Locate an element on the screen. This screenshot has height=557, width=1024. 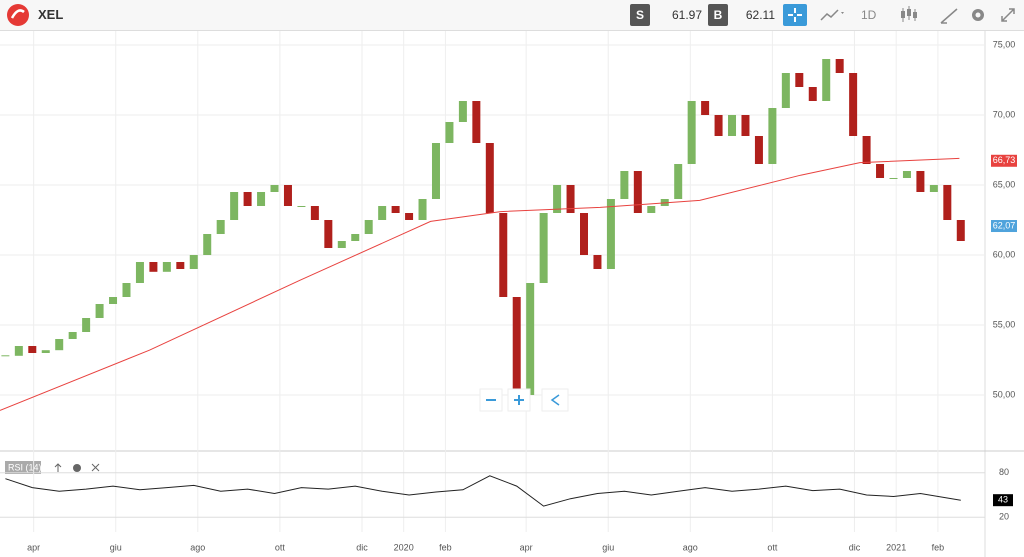
rsi-move-icon is located at coordinates (58, 467).